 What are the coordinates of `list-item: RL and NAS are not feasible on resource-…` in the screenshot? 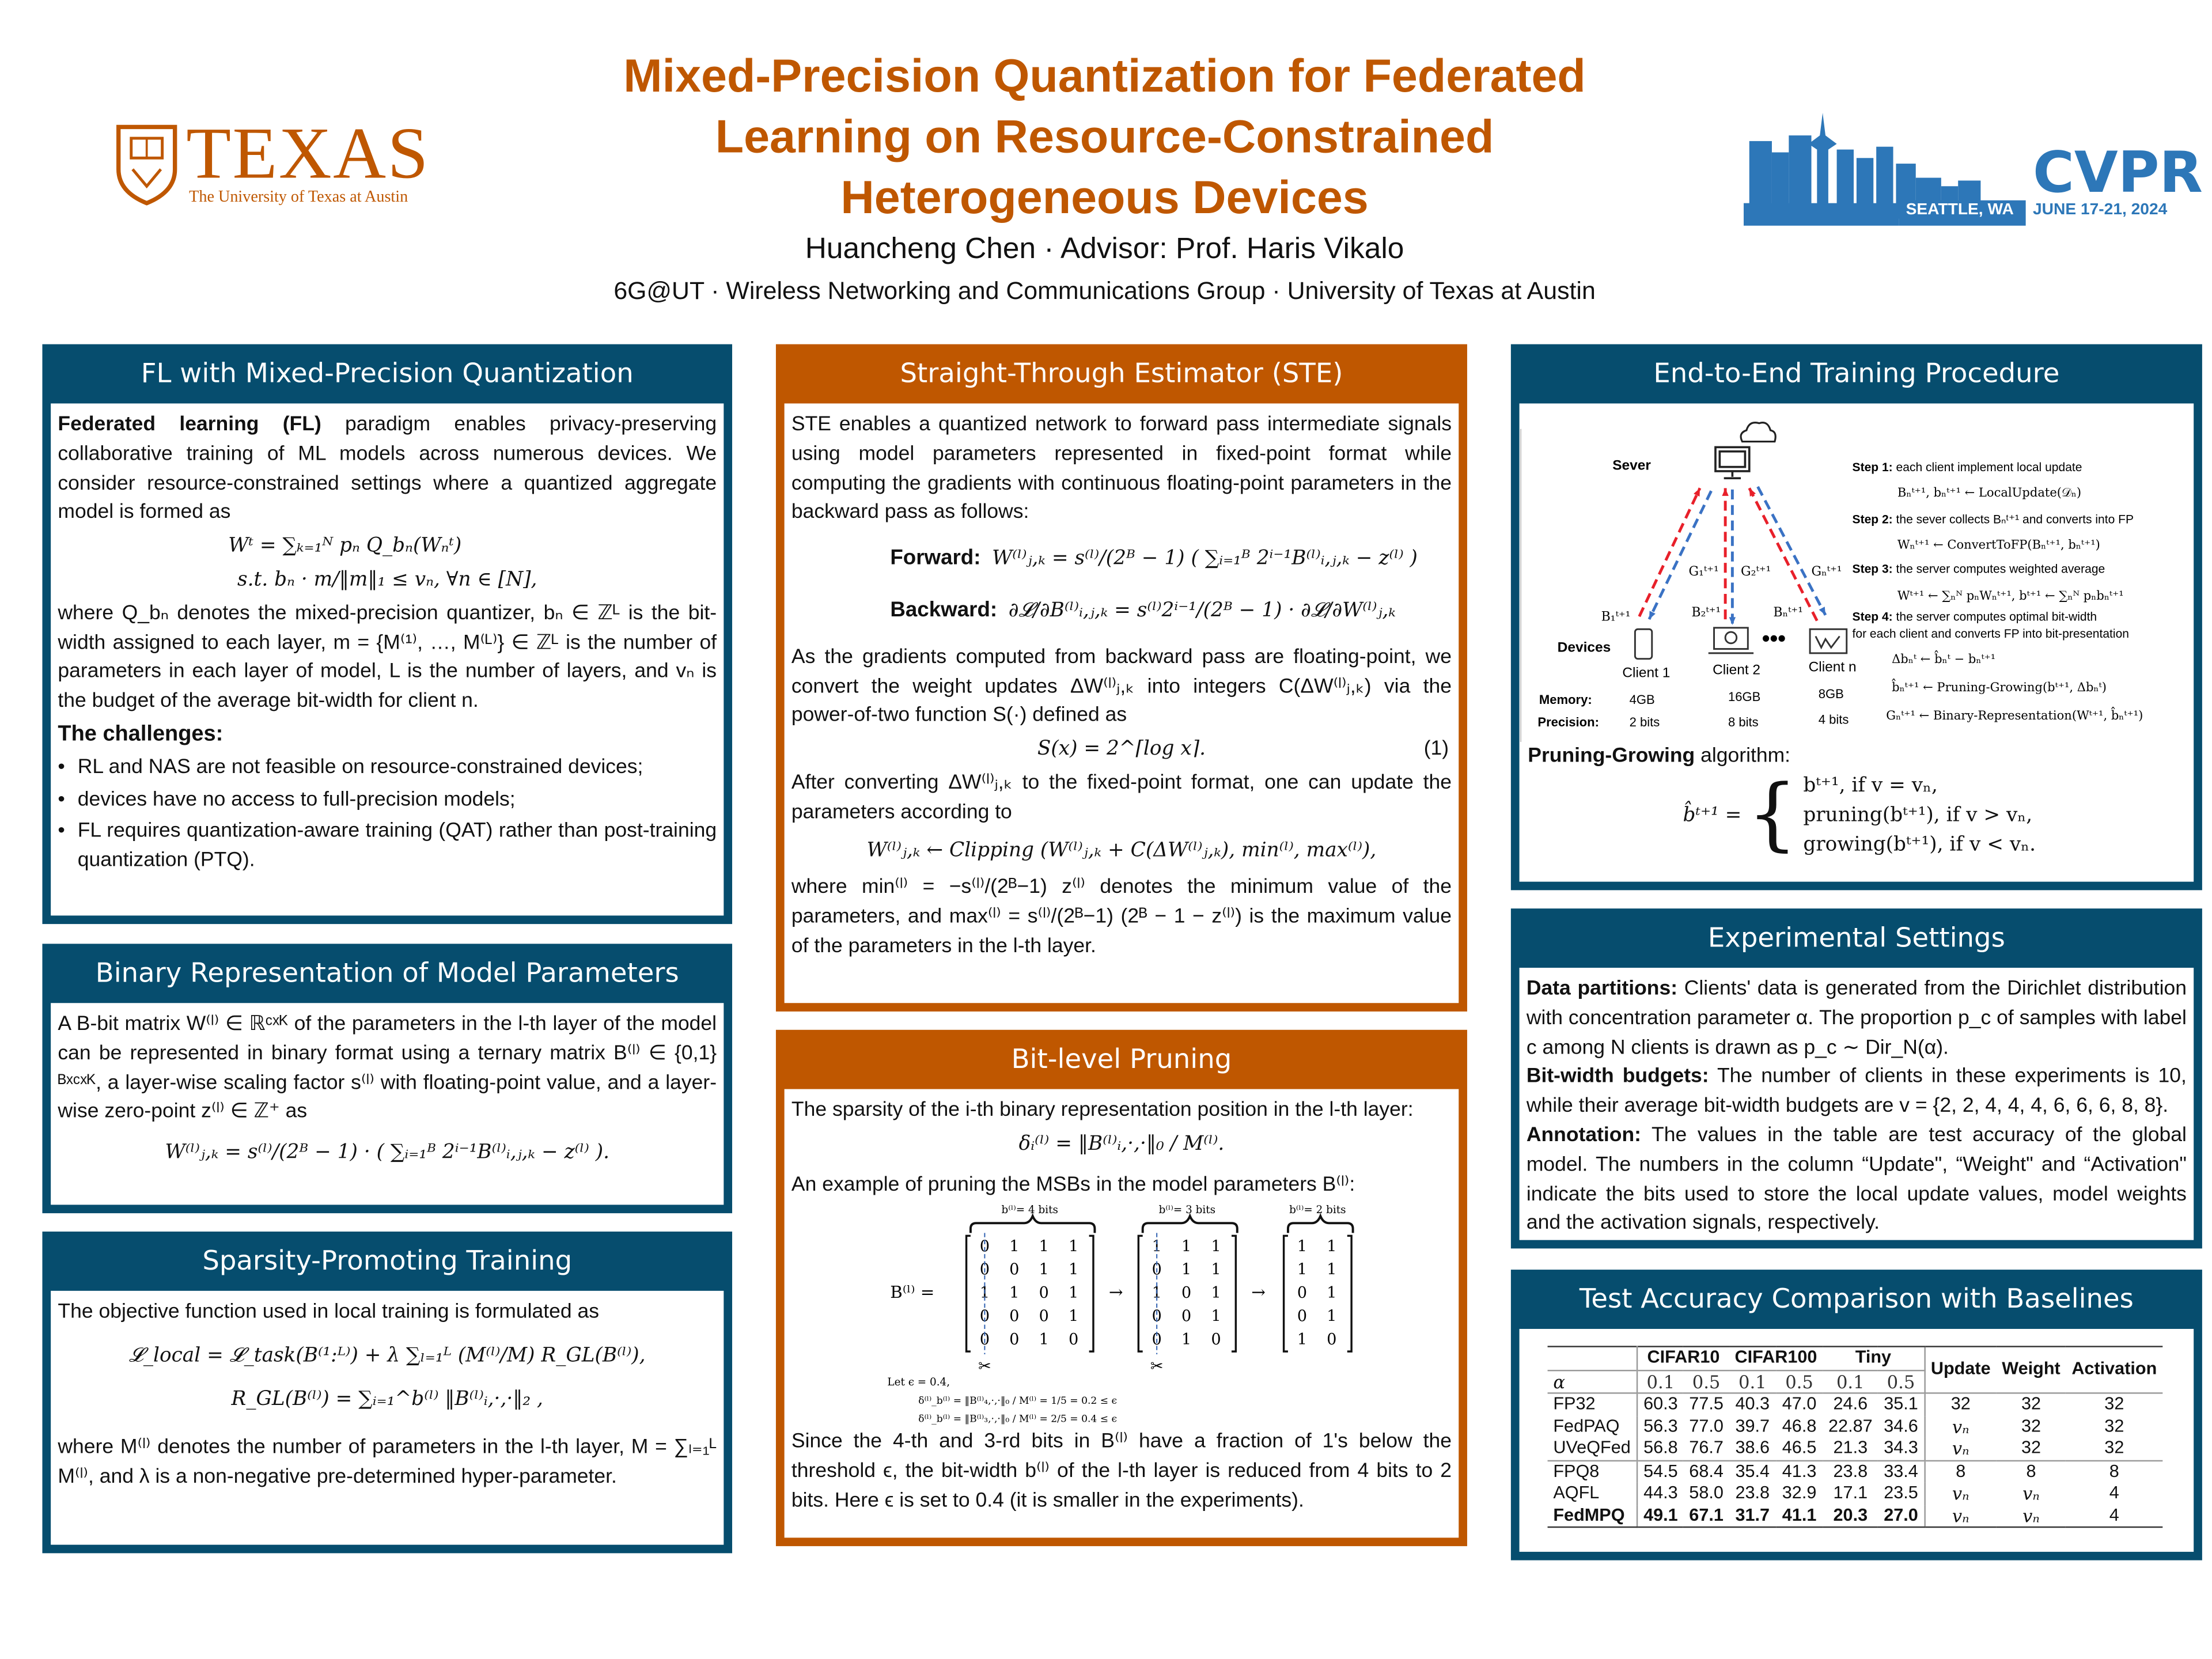 It's located at (387, 767).